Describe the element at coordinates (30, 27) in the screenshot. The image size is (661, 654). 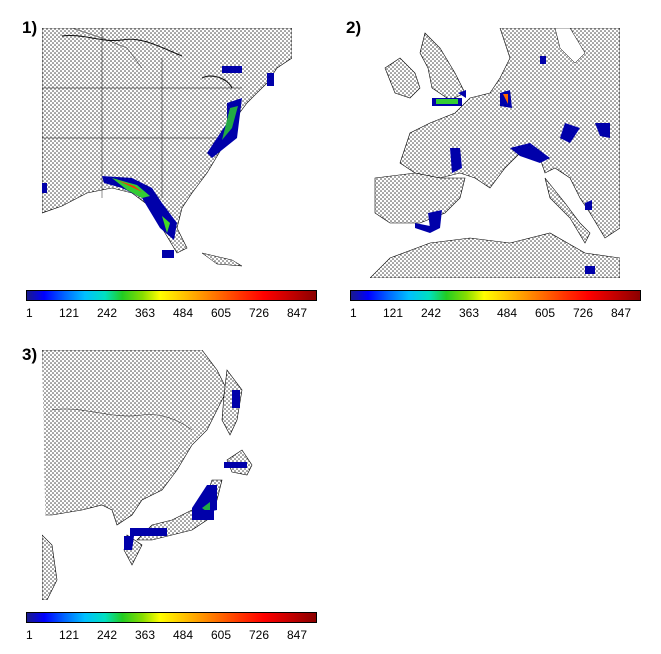
I see `panel-1-label: 1)` at that location.